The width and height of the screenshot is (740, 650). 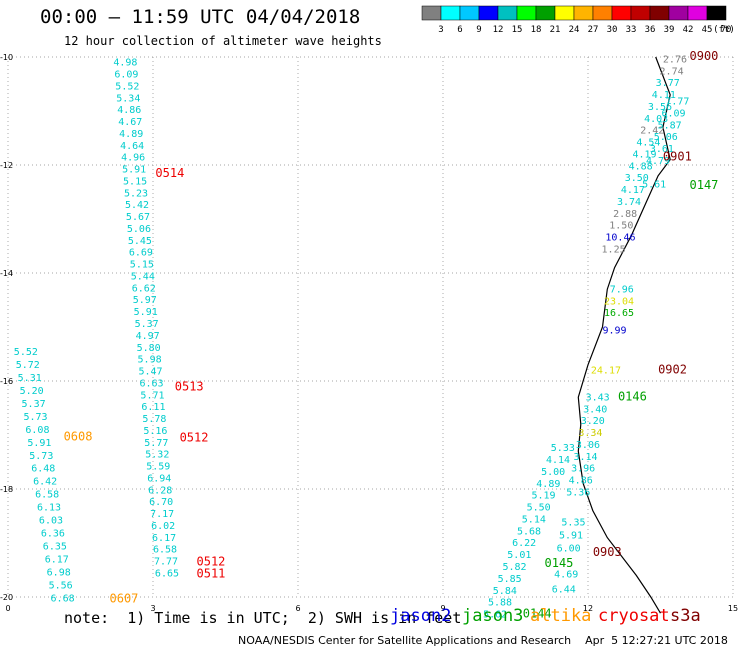 I want to click on wave-height-value: 5.34, so click(x=128, y=98).